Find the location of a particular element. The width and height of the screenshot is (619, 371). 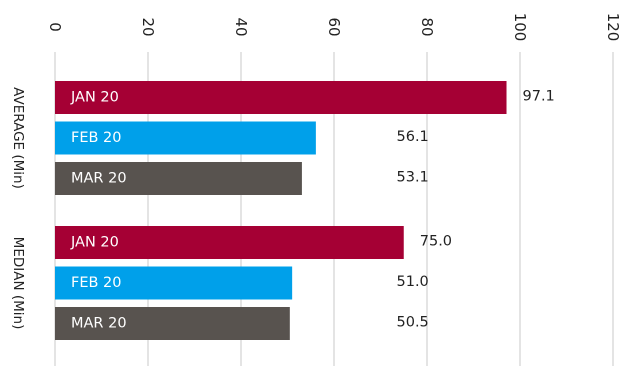

group-labels: AVERAGE (Min) MEDIAN (Min) is located at coordinates (18, 208).